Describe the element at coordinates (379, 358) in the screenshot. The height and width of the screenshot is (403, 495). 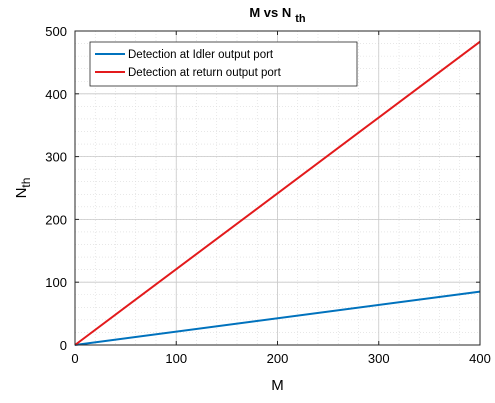
I see `x-tick-label: 300` at that location.